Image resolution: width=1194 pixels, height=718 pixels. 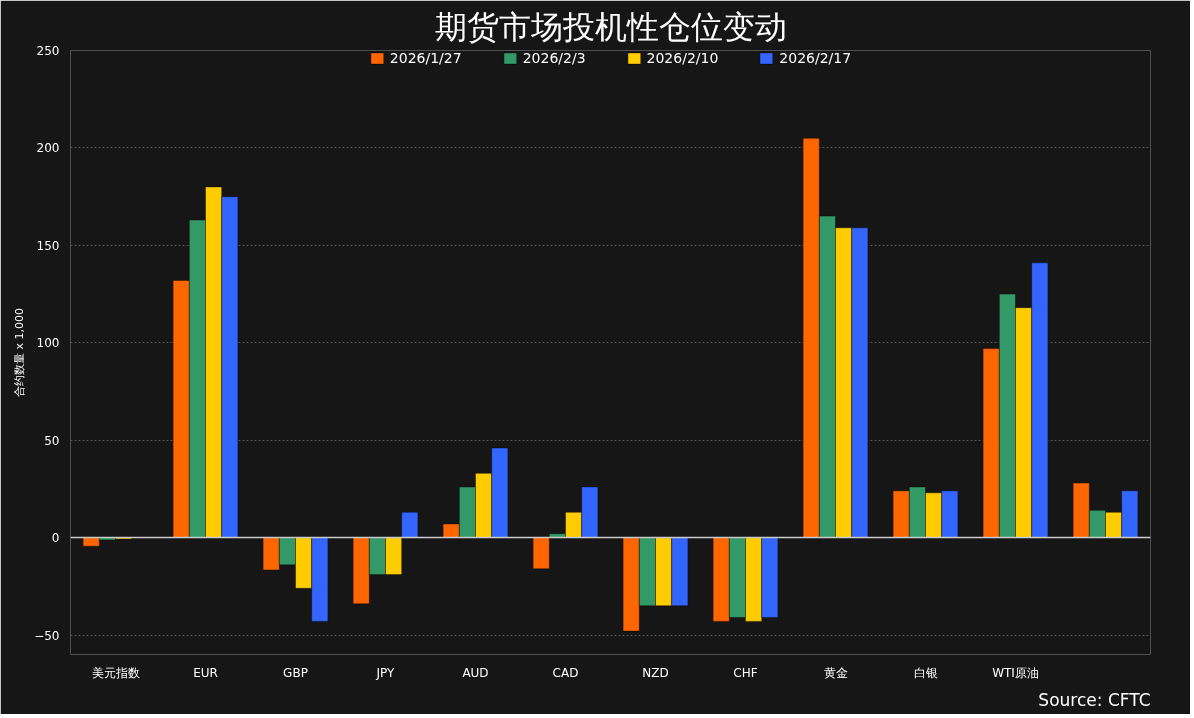 I want to click on x-tick-label: CHF, so click(x=745, y=672).